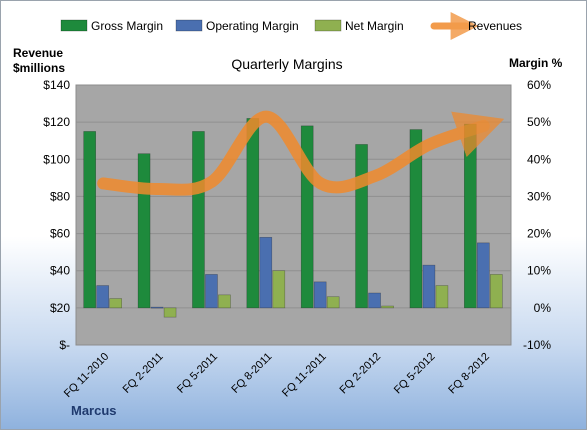 This screenshot has height=431, width=587. What do you see at coordinates (495, 26) in the screenshot?
I see `legend-label: Revenues` at bounding box center [495, 26].